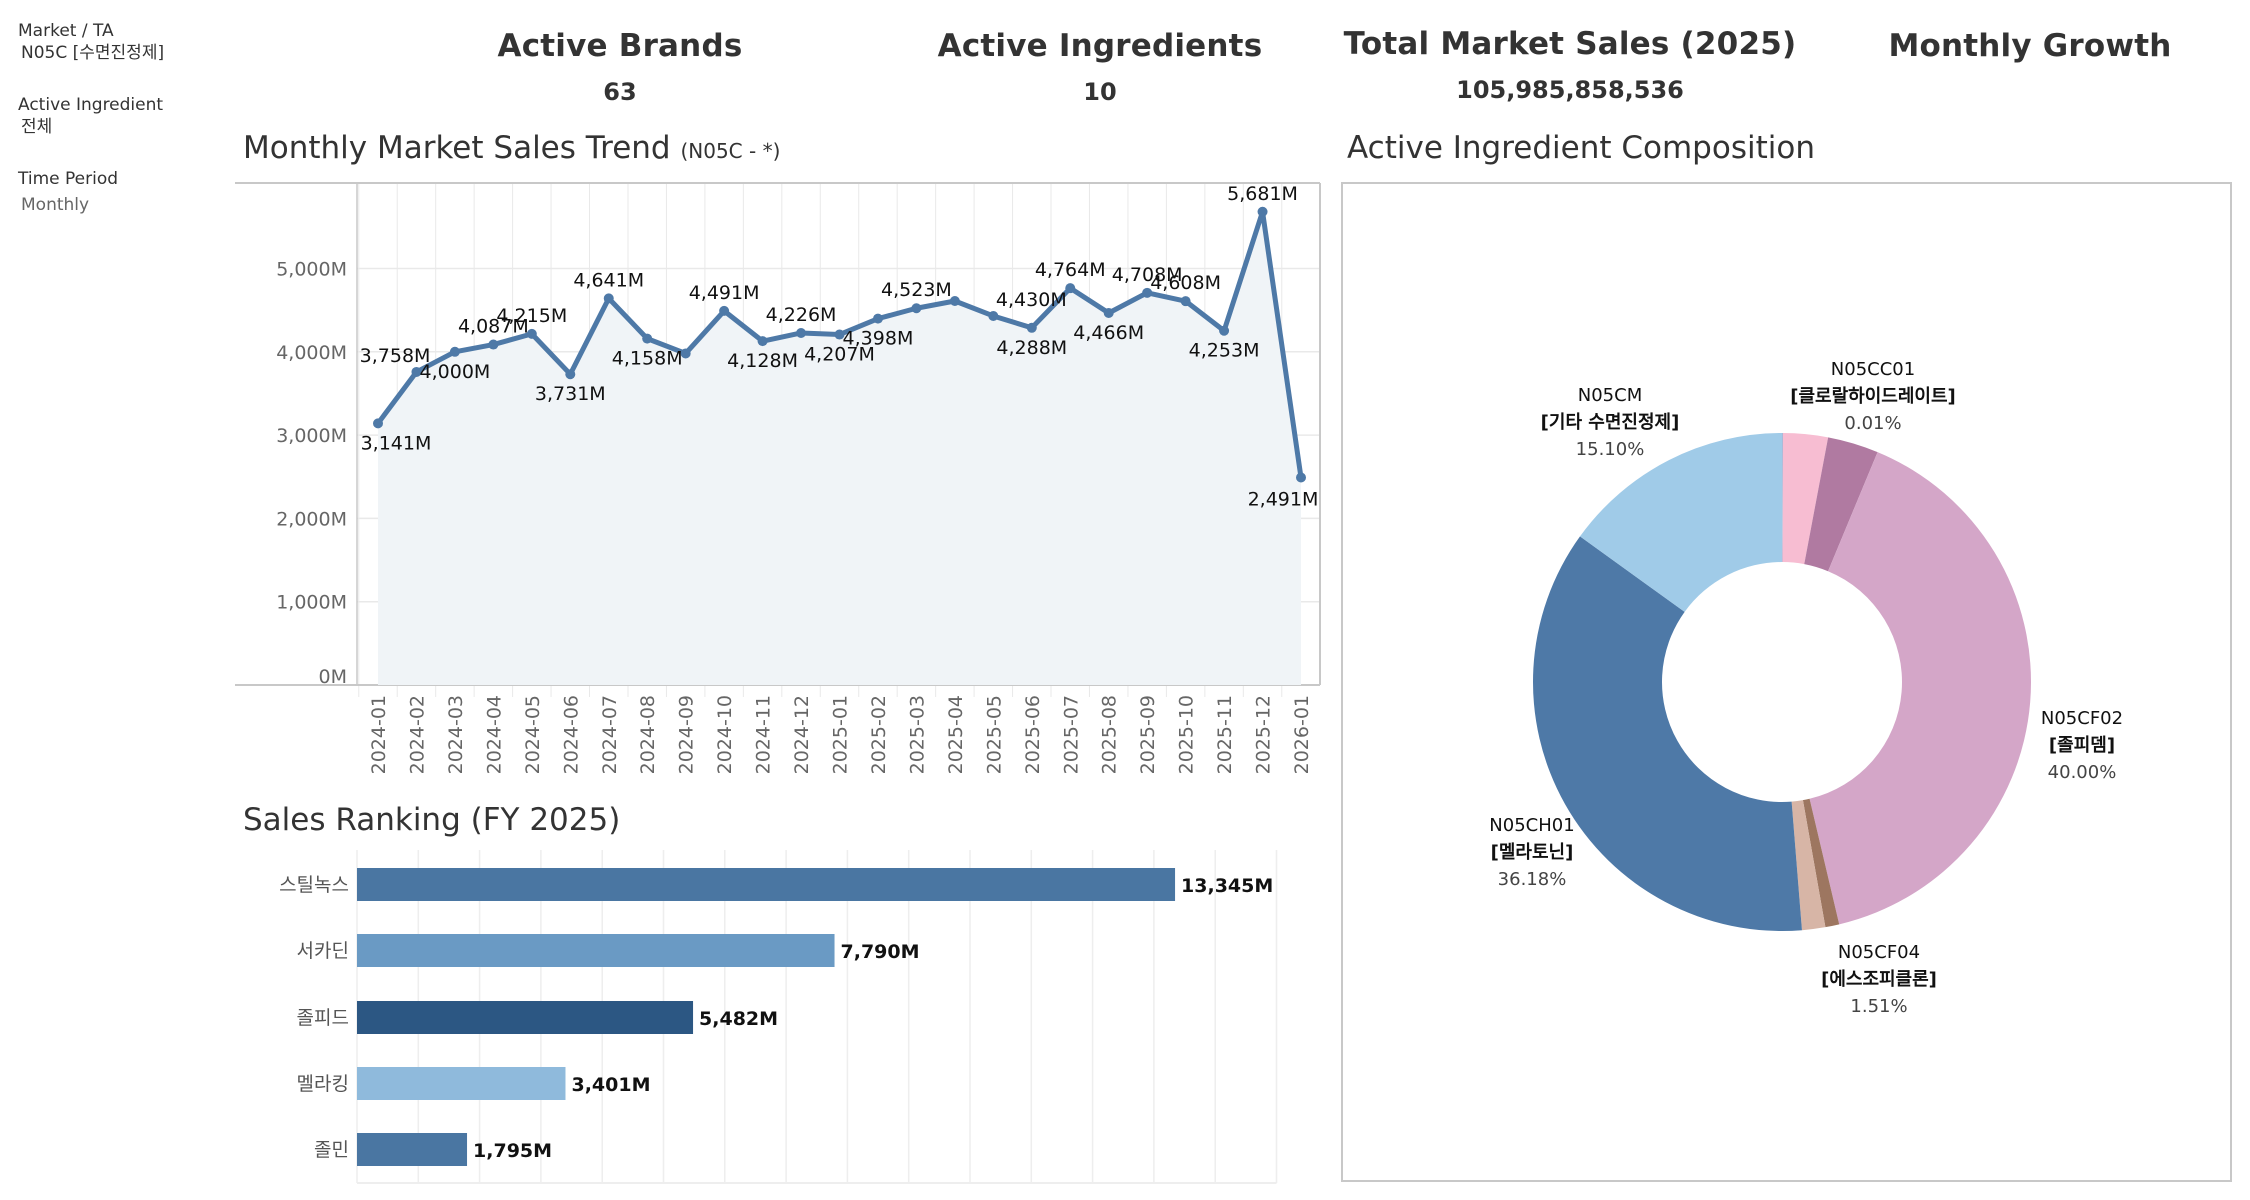  I want to click on filter-value: Monthly, so click(55, 205).